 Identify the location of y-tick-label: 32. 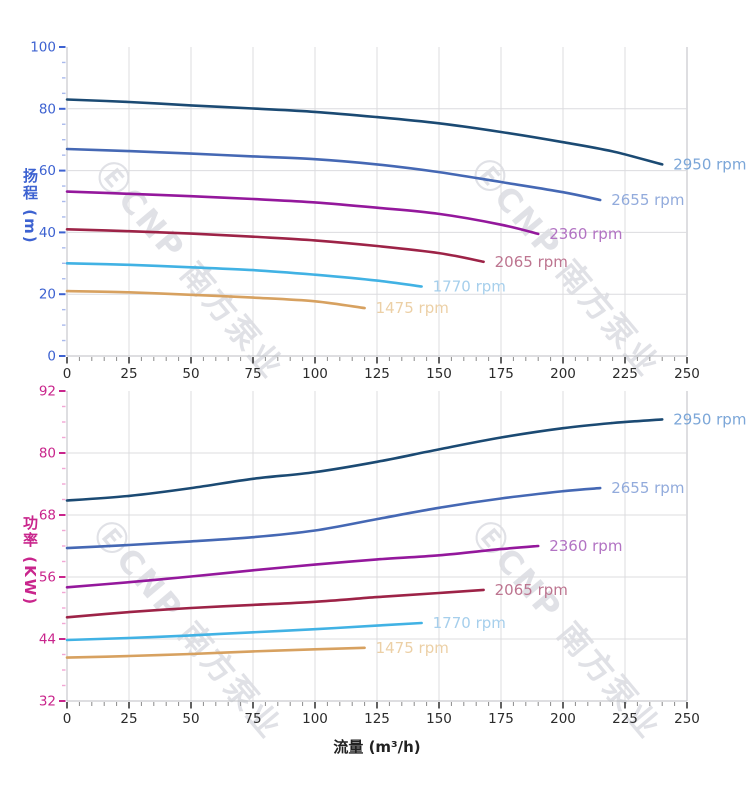
(47, 702).